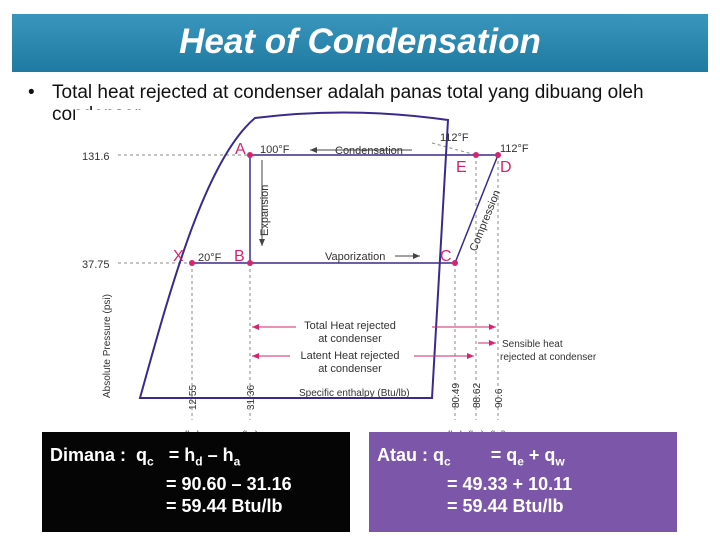  Describe the element at coordinates (484, 455) in the screenshot. I see `formula-text: = q` at that location.